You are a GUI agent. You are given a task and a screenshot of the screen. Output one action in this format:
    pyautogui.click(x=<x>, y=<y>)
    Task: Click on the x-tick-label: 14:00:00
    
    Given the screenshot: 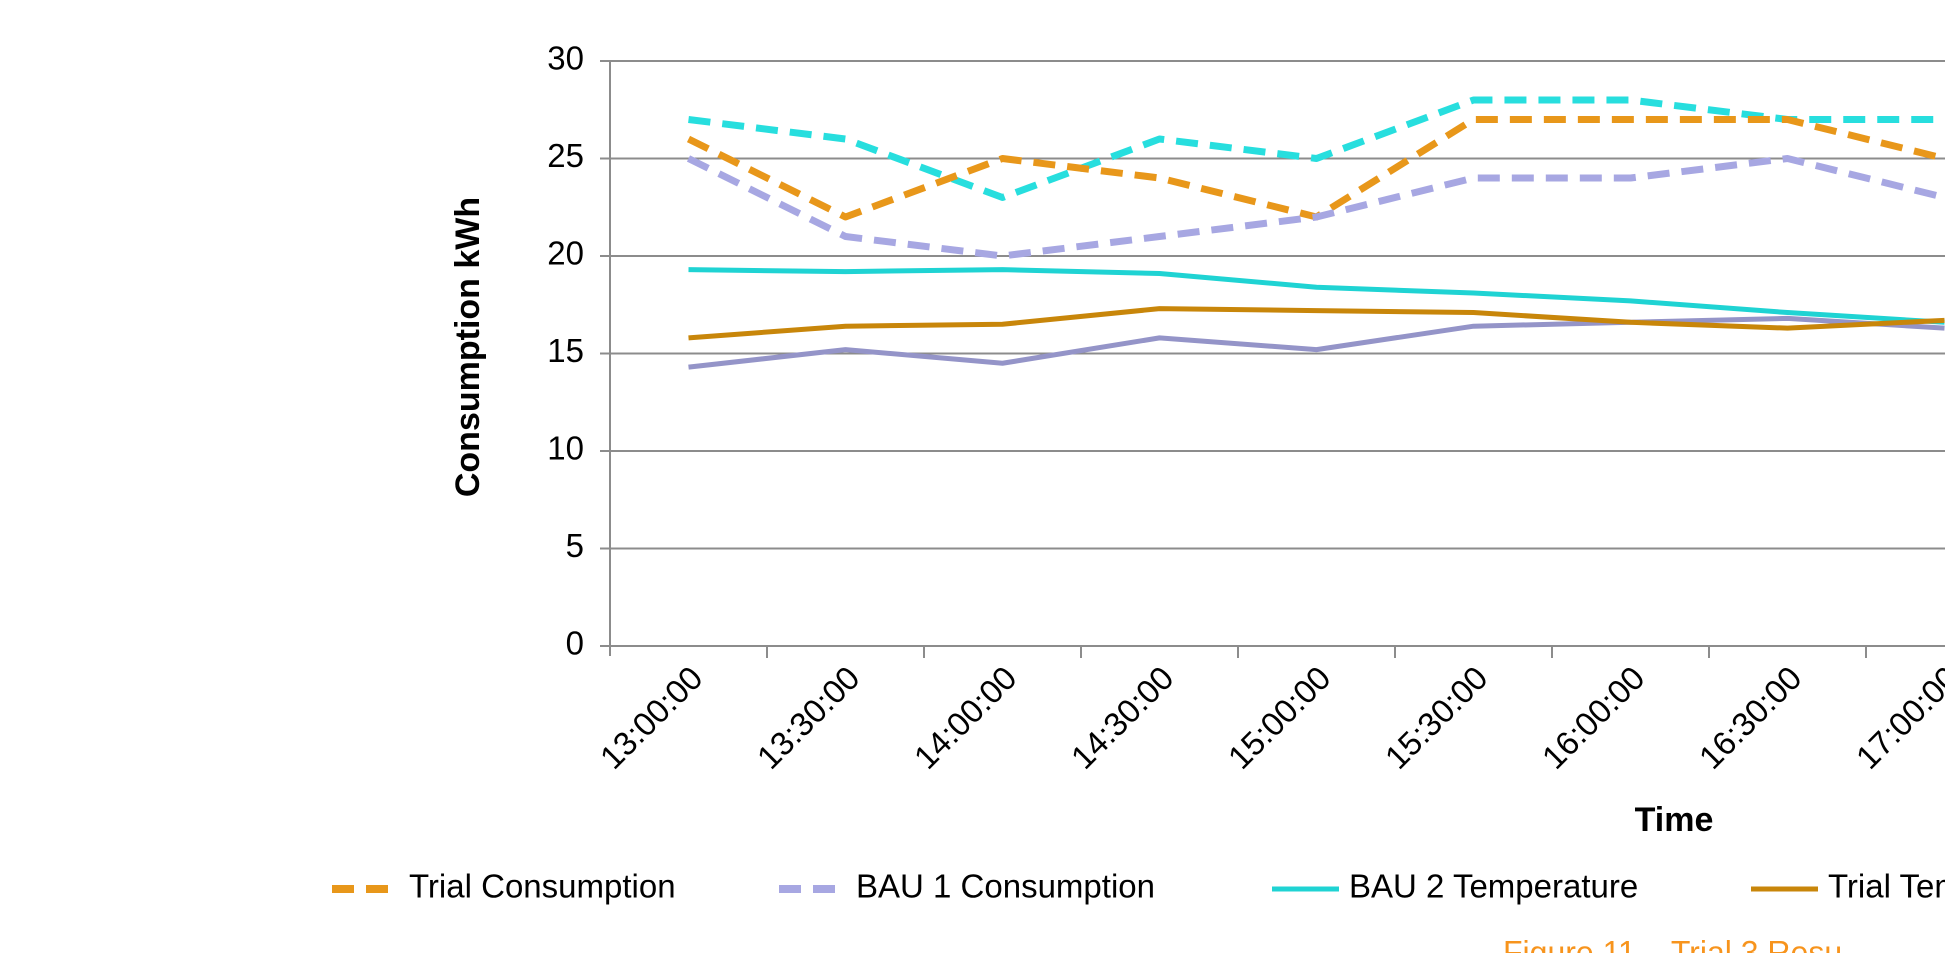 What is the action you would take?
    pyautogui.click(x=965, y=717)
    